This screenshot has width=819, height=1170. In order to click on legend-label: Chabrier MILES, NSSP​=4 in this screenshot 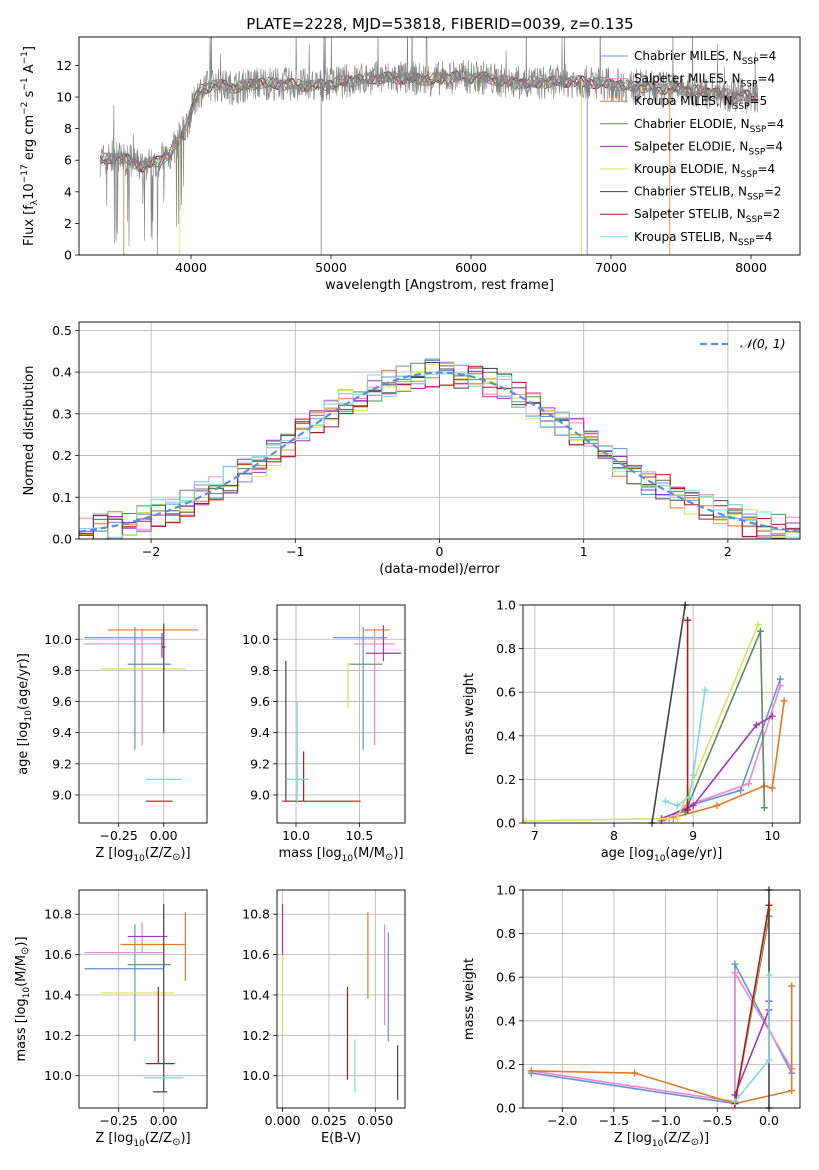, I will do `click(705, 58)`.